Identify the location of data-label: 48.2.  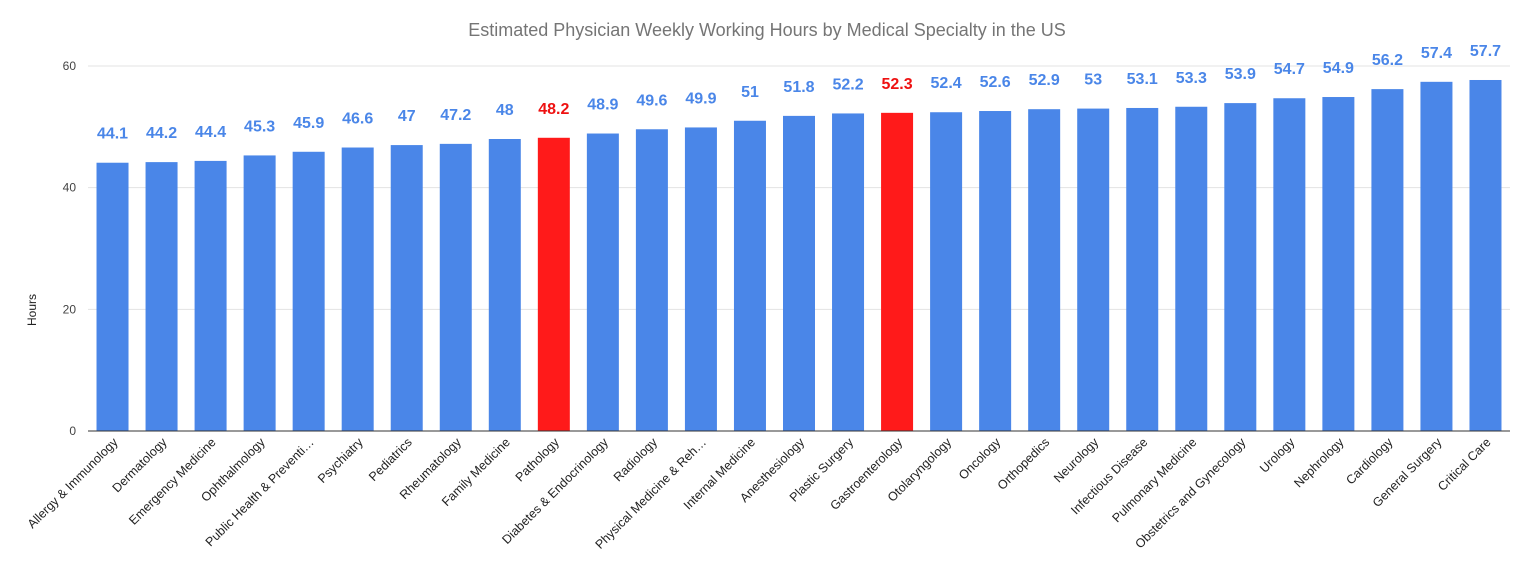
(553, 109).